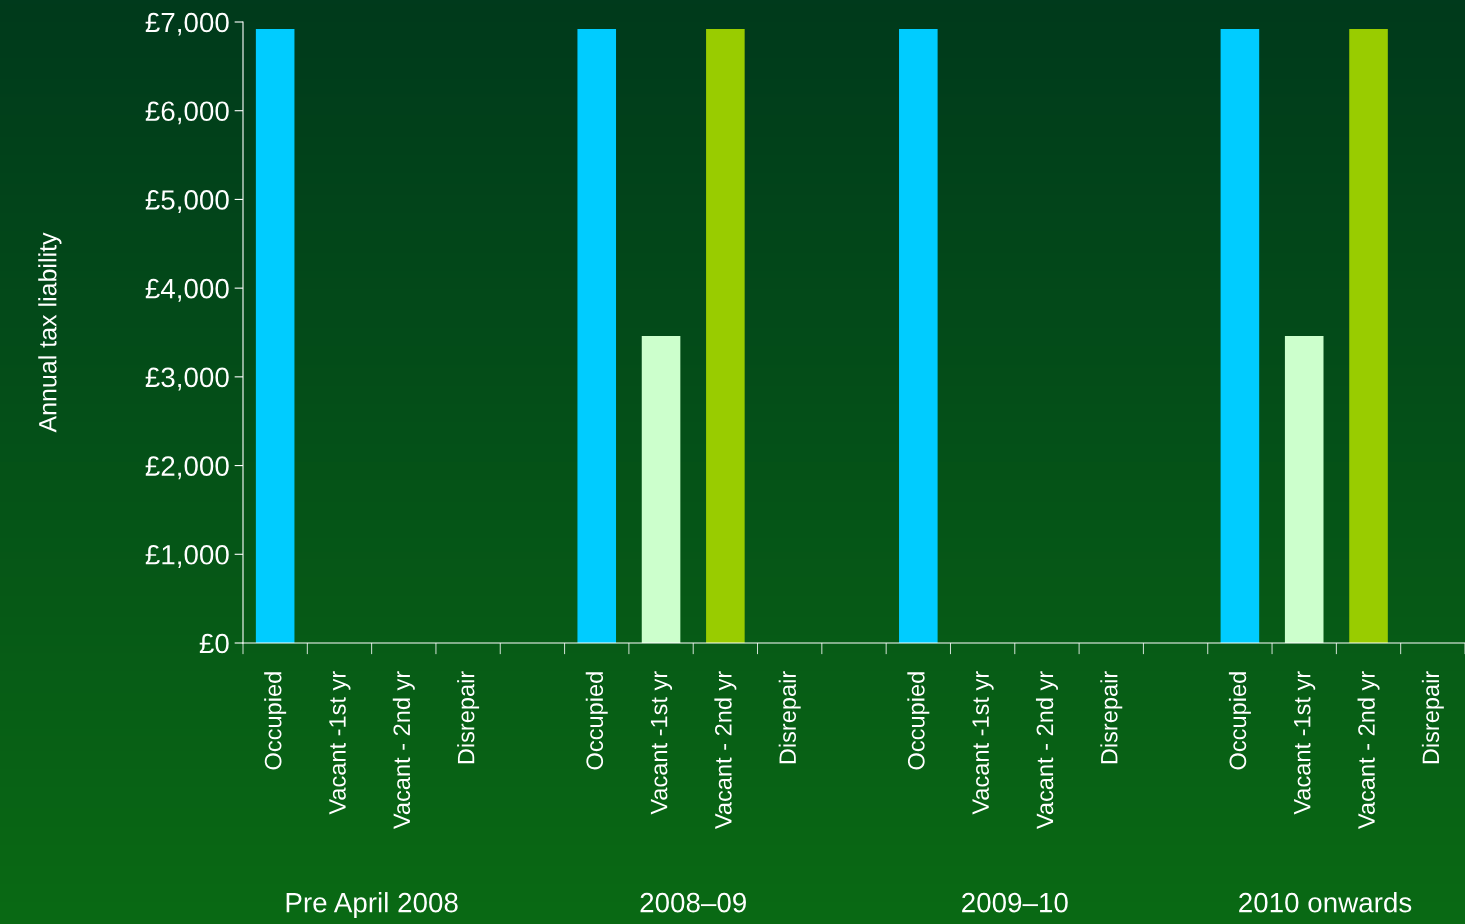  What do you see at coordinates (214, 643) in the screenshot?
I see `y-tick-label: £0` at bounding box center [214, 643].